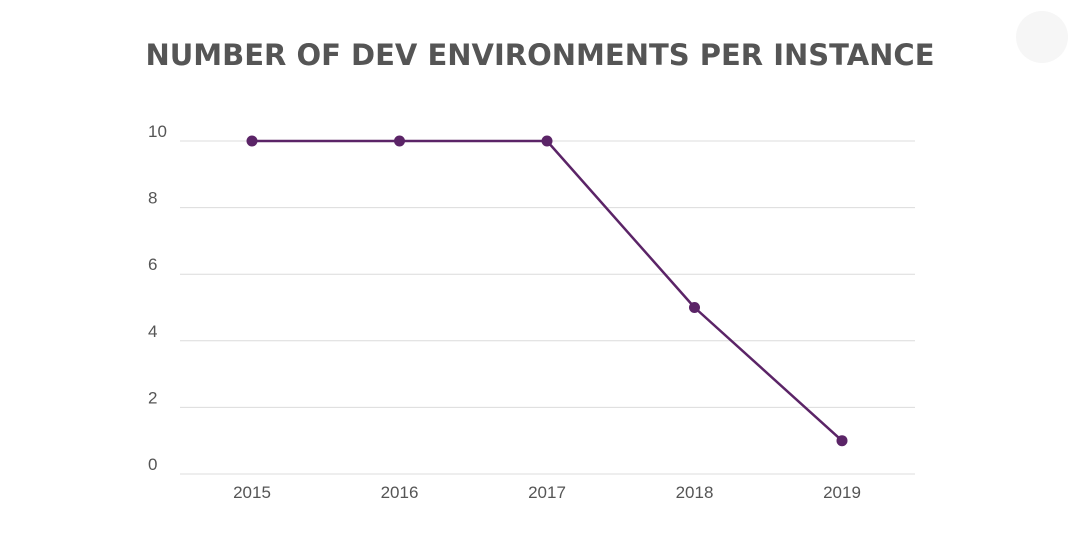 Image resolution: width=1080 pixels, height=543 pixels. I want to click on data-point-2018, so click(694, 307).